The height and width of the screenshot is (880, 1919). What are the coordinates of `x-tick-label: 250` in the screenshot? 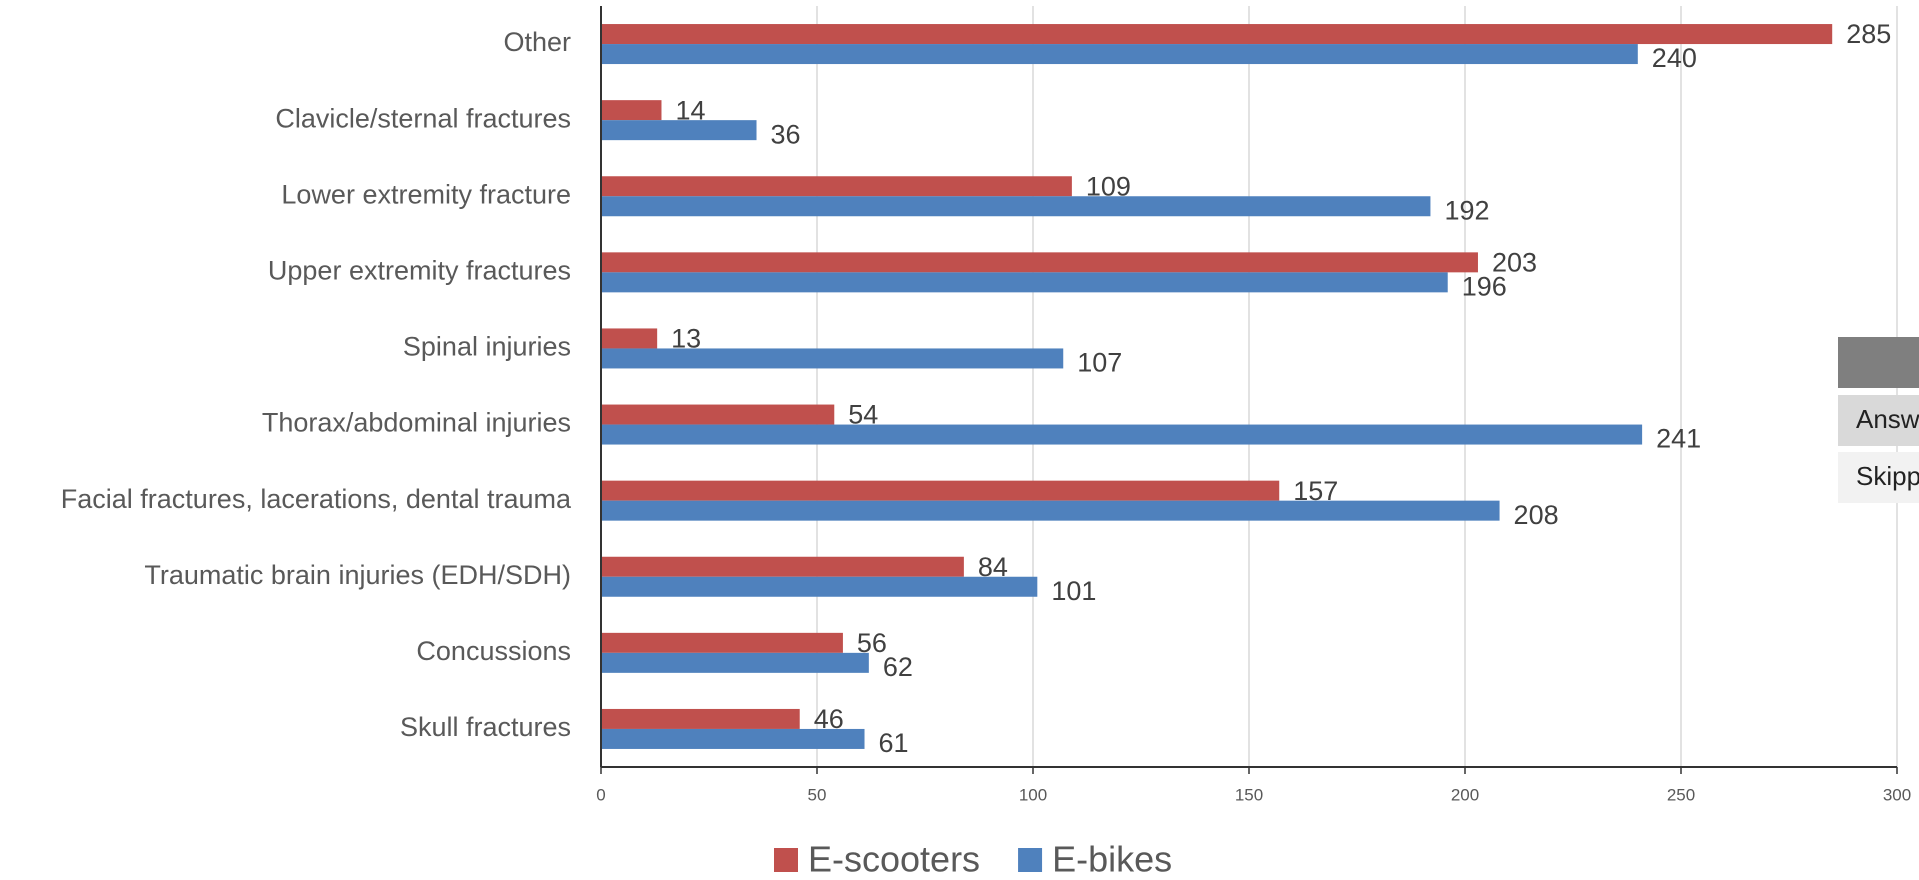 It's located at (1681, 794).